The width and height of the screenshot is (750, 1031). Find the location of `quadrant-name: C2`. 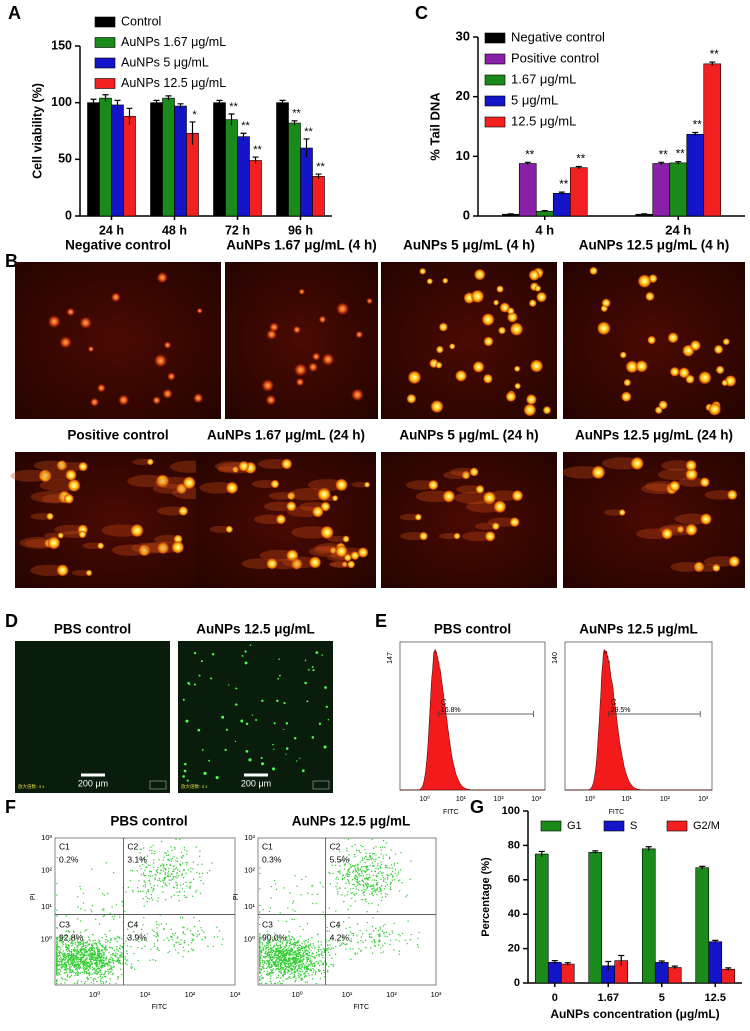

quadrant-name: C2 is located at coordinates (132, 846).